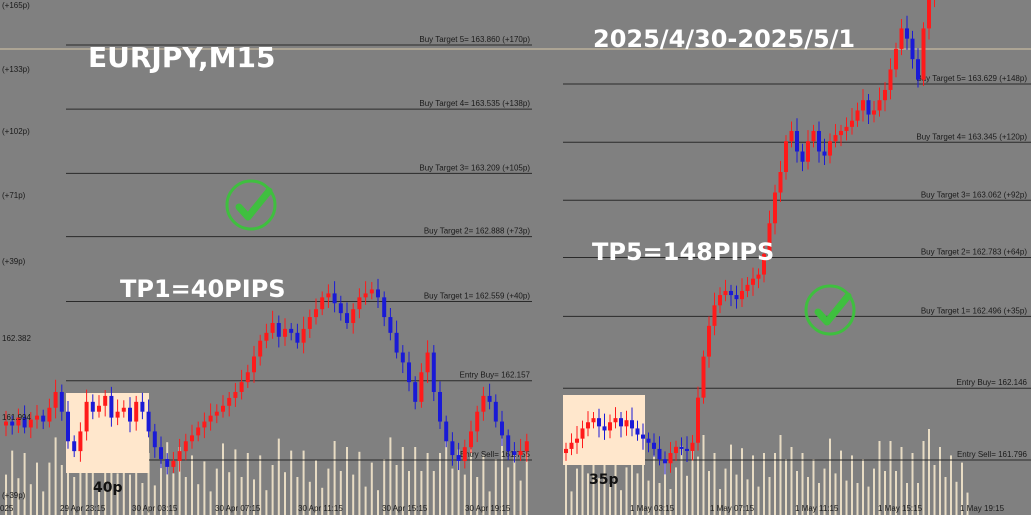  What do you see at coordinates (238, 508) in the screenshot?
I see `x-tick-label: 30 Apr 07:15` at bounding box center [238, 508].